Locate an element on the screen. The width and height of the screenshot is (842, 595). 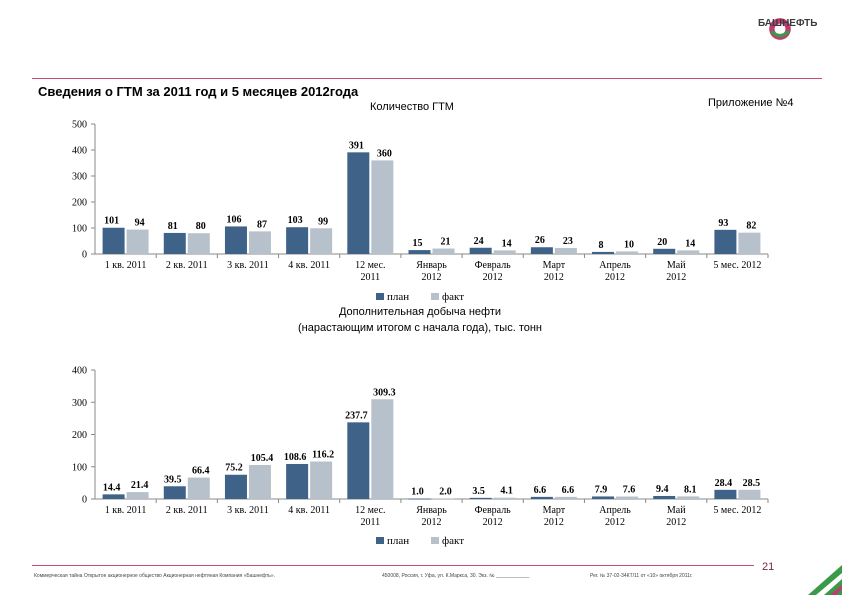
bashneft-logo-icon is located at coordinates (780, 29).